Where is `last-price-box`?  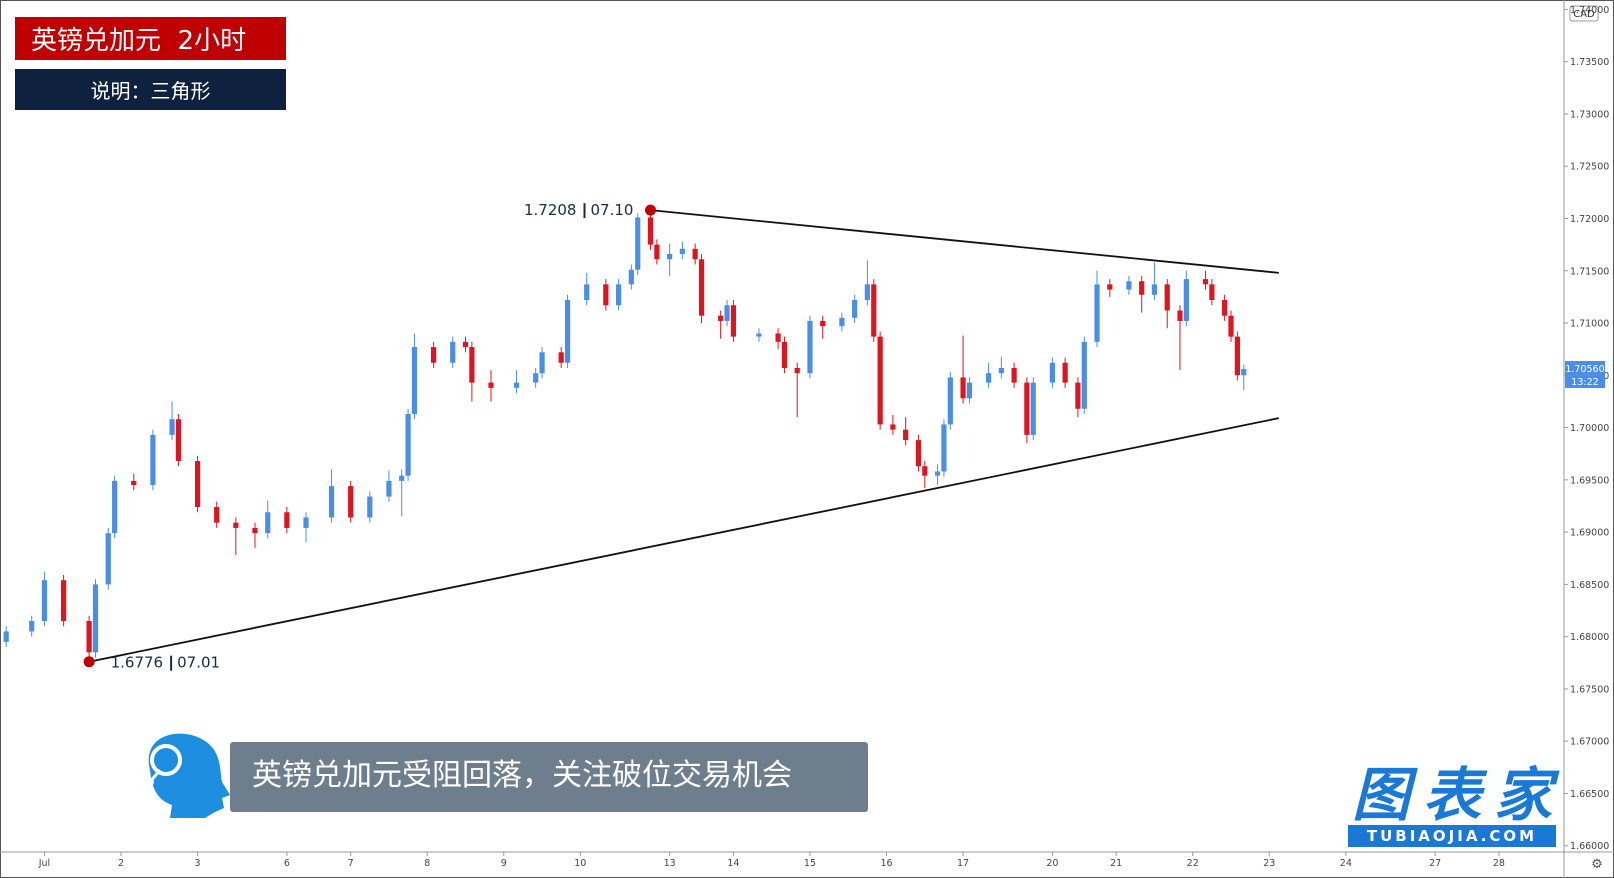 last-price-box is located at coordinates (1585, 368).